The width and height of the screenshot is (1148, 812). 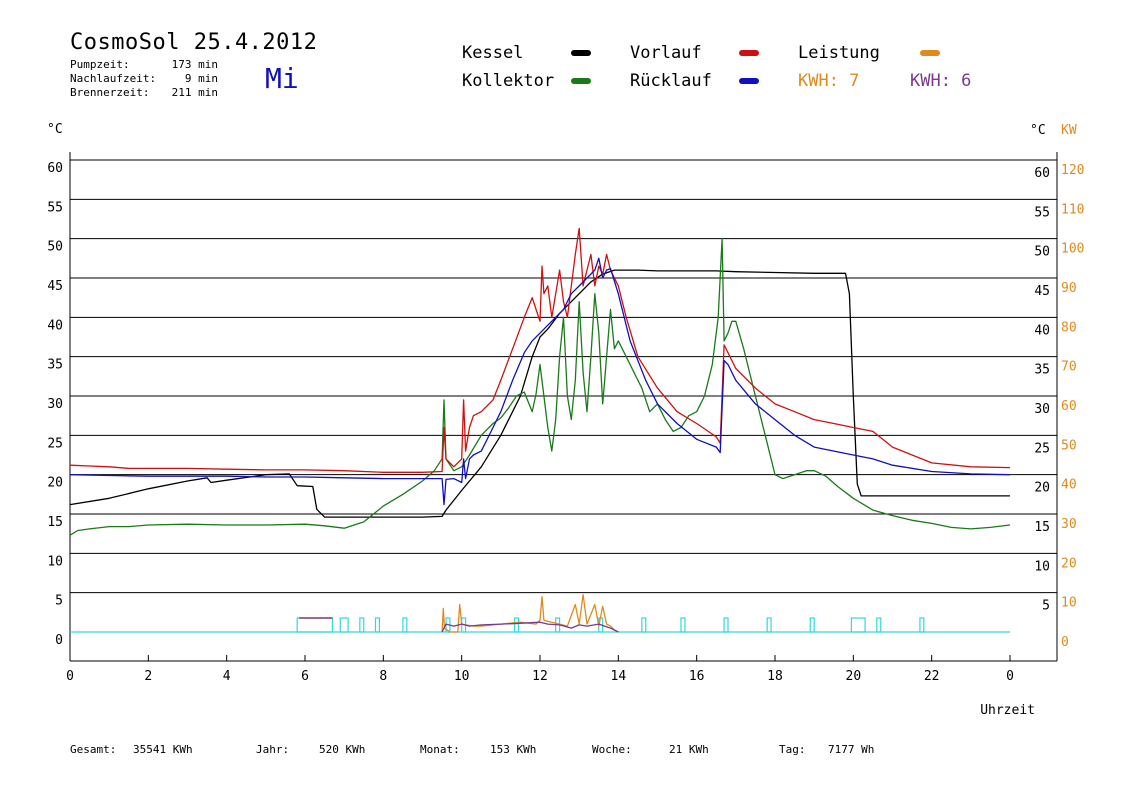 What do you see at coordinates (689, 749) in the screenshot?
I see `footer-woche-value: 21 KWh` at bounding box center [689, 749].